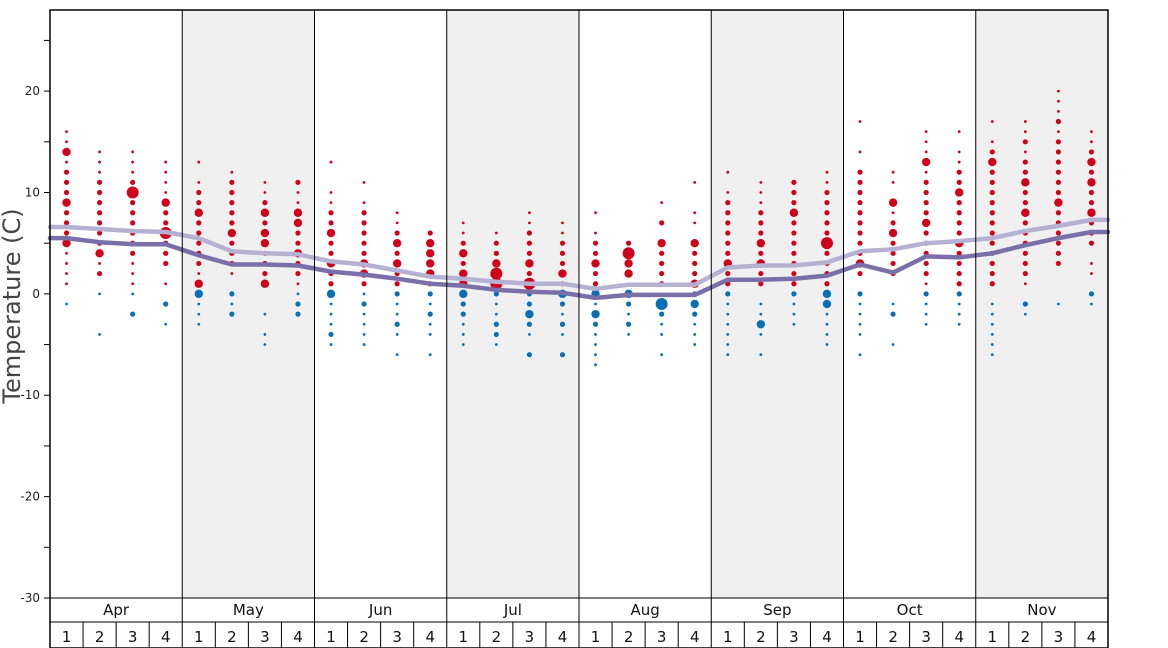 This screenshot has height=648, width=1168. I want to click on y-tick-label: 0, so click(36, 294).